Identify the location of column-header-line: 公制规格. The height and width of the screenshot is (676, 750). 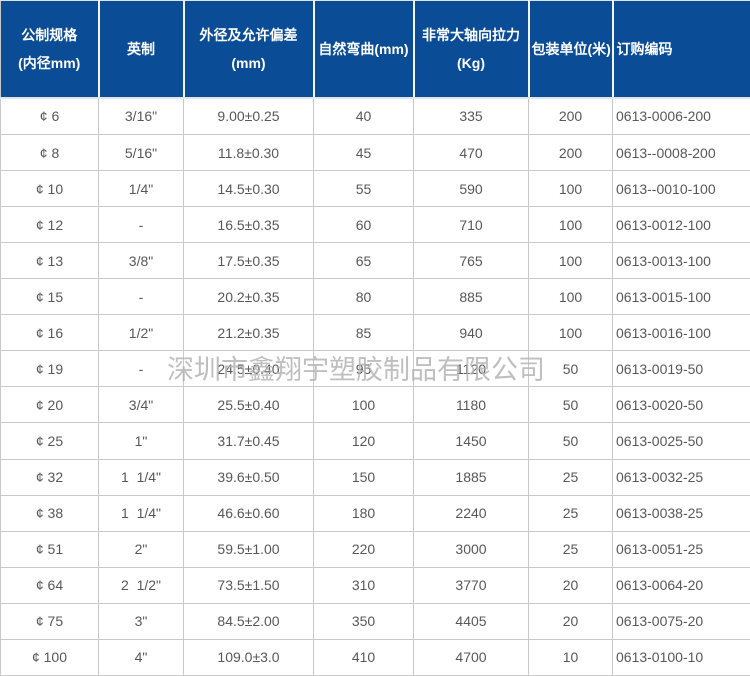
(49, 34).